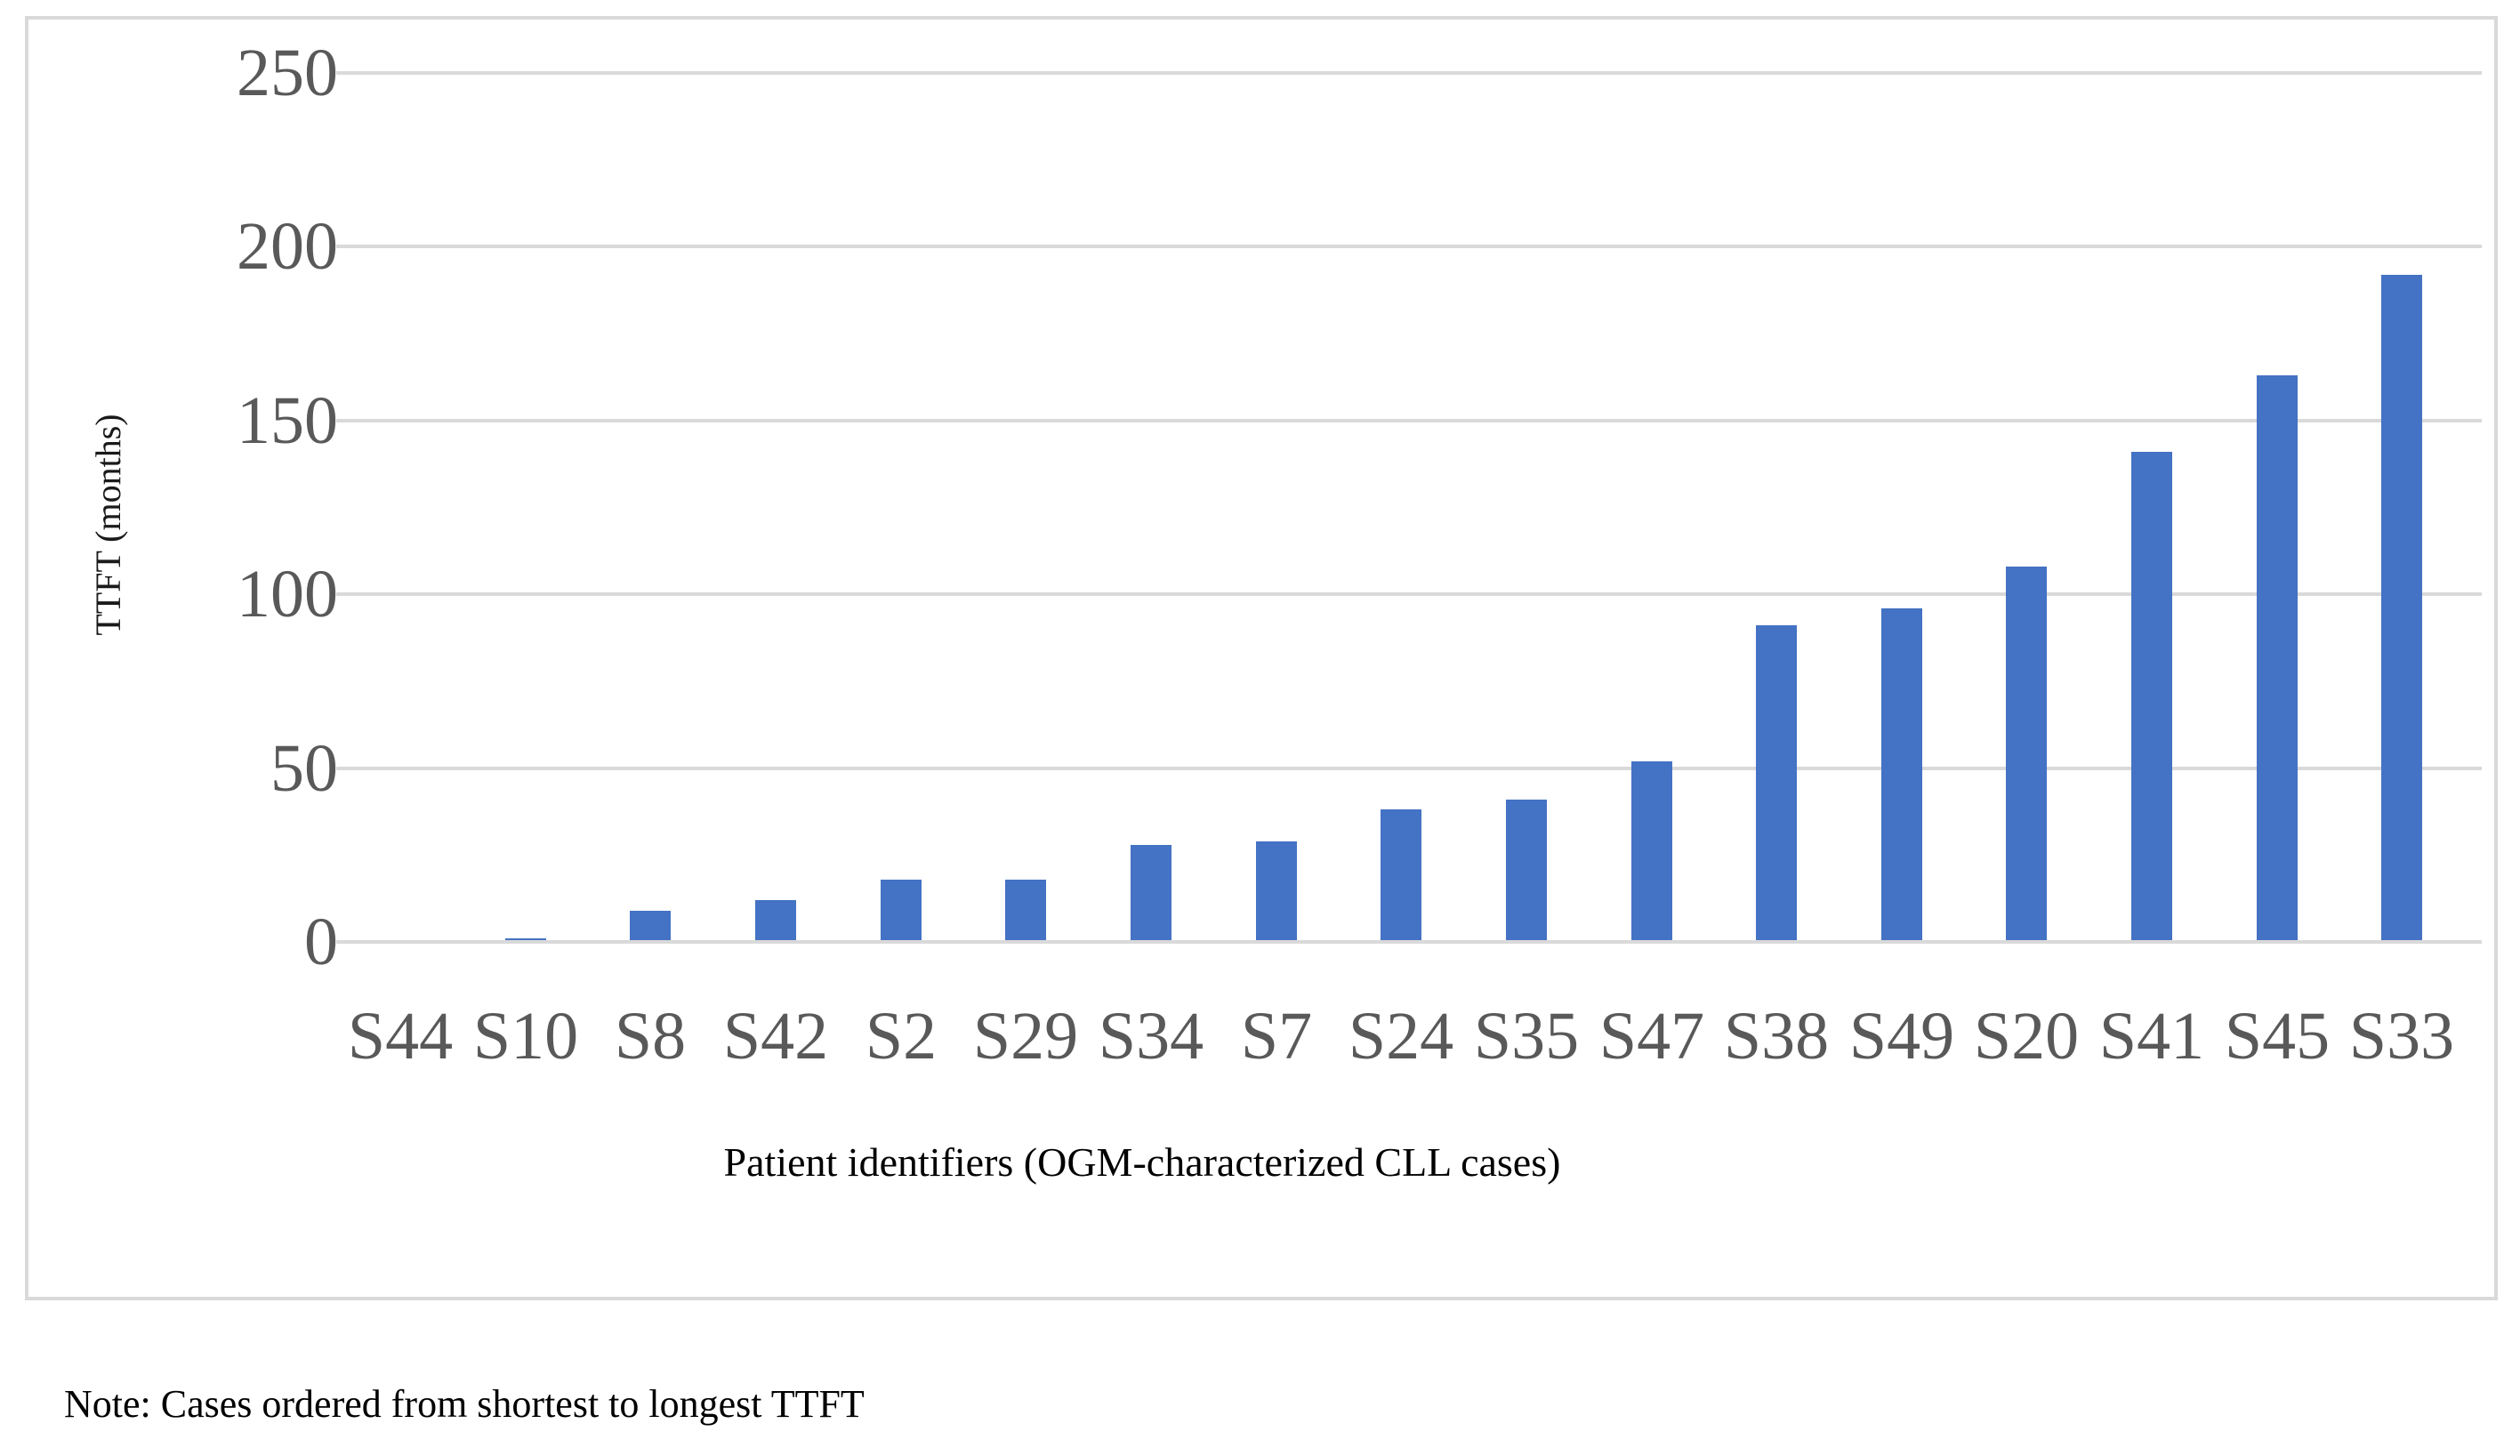 The image size is (2520, 1456). I want to click on bar-s2, so click(901, 910).